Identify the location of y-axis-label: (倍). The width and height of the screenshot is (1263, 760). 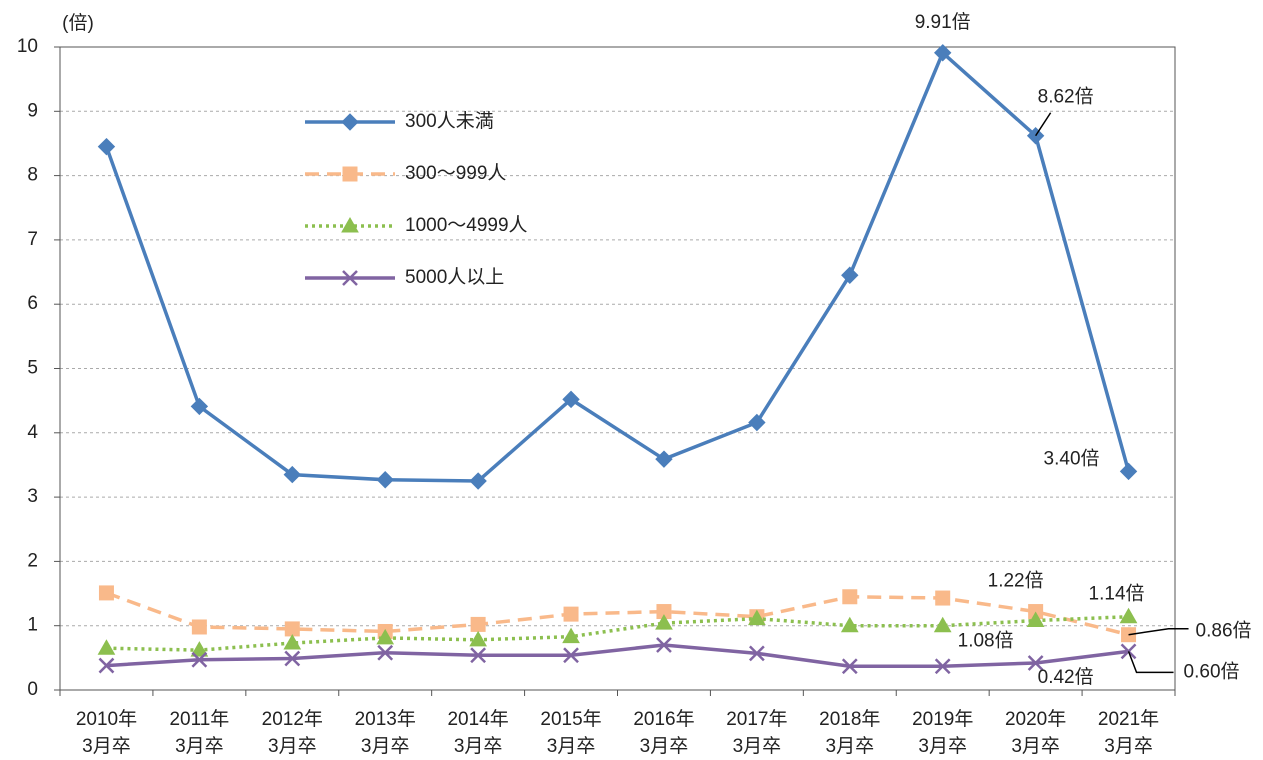
(78, 23).